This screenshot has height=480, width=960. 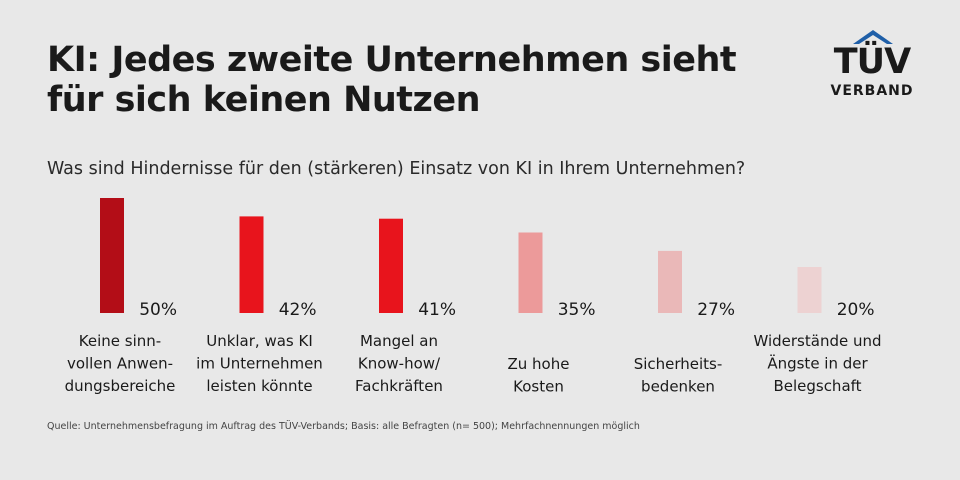 I want to click on bar-group: 50% Keine sinn-vollen Anwen-dungsbereiche, so click(x=121, y=296).